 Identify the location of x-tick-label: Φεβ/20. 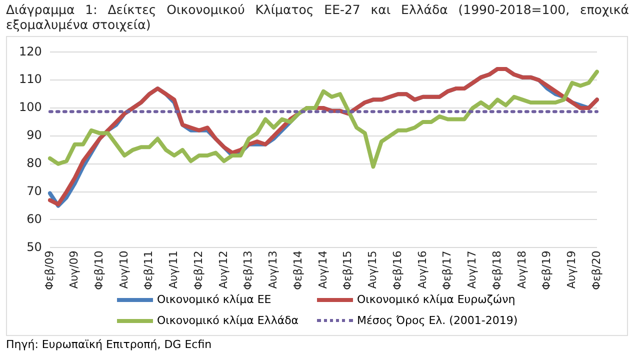
(596, 270).